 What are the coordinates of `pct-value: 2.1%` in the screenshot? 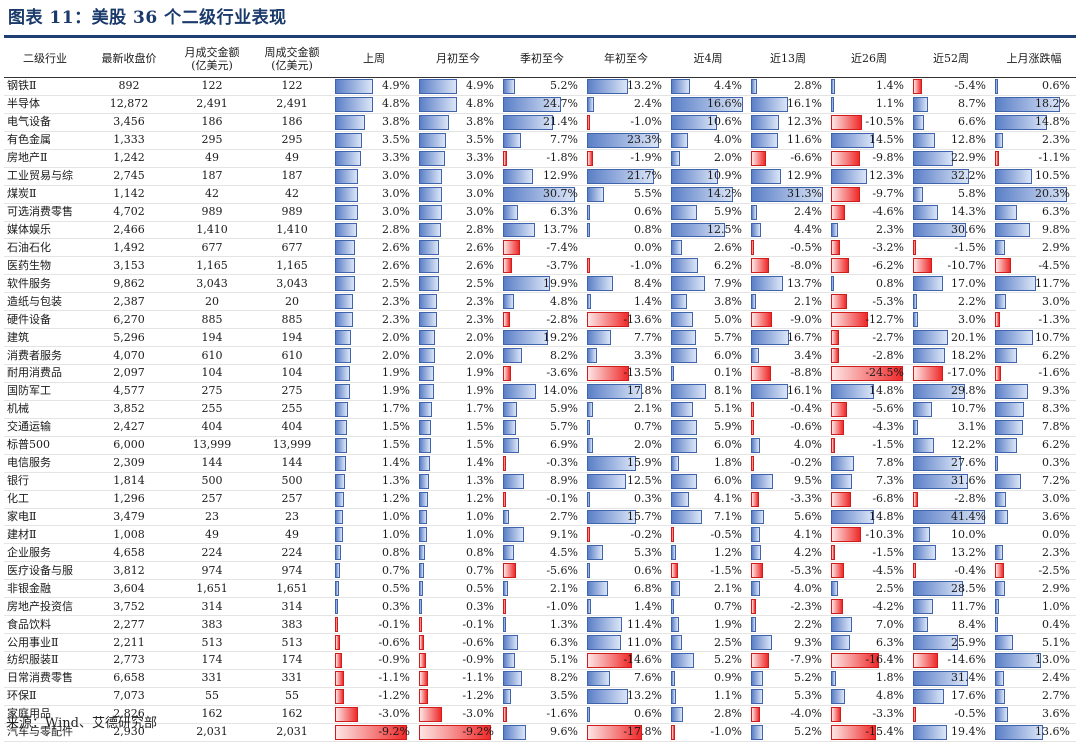 It's located at (564, 588).